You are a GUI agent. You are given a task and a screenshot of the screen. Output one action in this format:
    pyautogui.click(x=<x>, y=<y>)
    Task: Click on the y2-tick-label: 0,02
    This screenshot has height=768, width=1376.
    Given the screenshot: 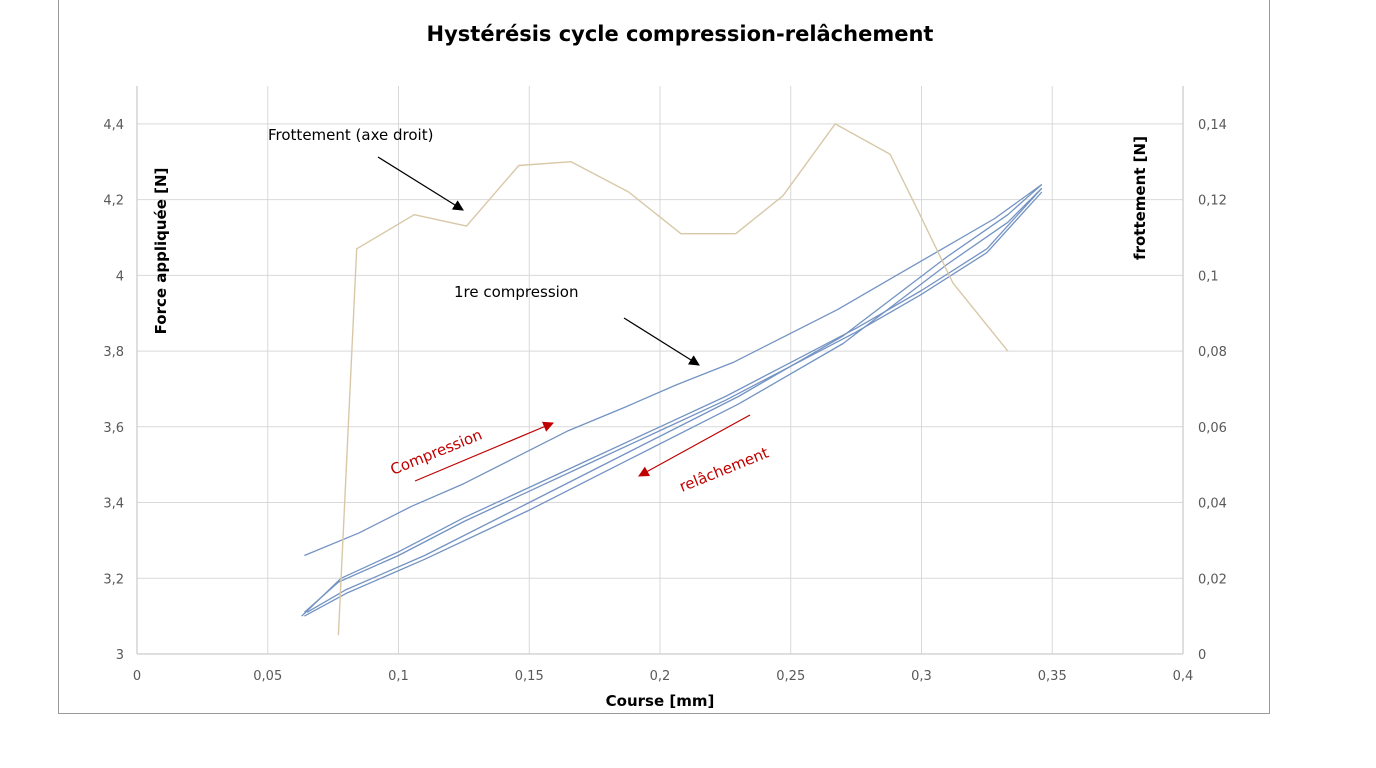 What is the action you would take?
    pyautogui.click(x=1212, y=579)
    